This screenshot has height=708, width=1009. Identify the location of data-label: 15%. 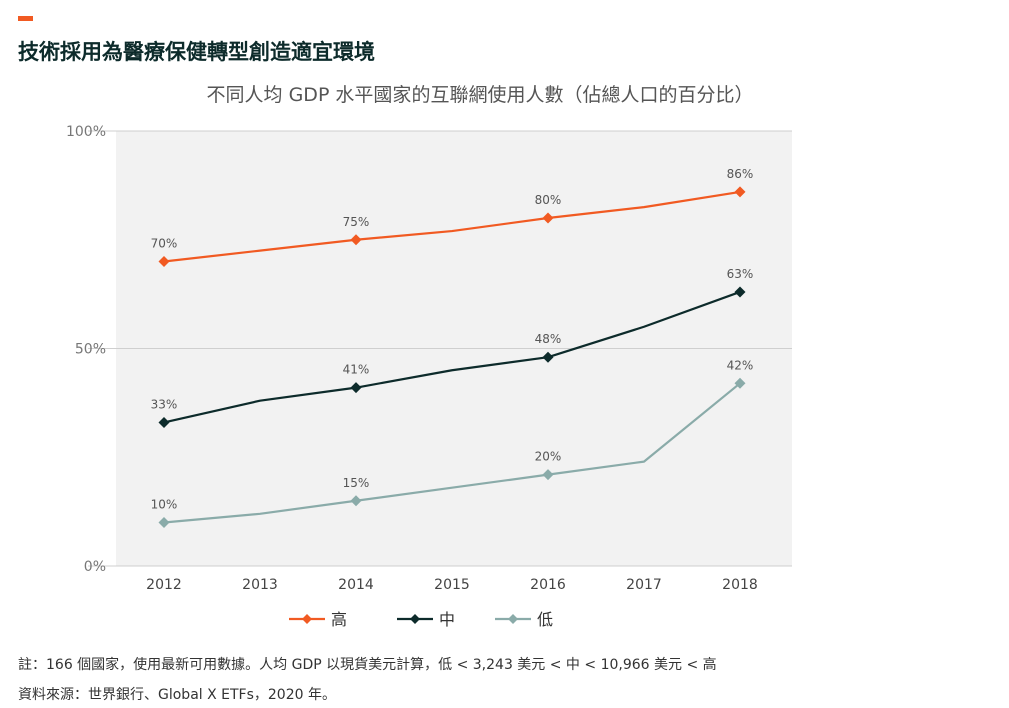
(356, 483).